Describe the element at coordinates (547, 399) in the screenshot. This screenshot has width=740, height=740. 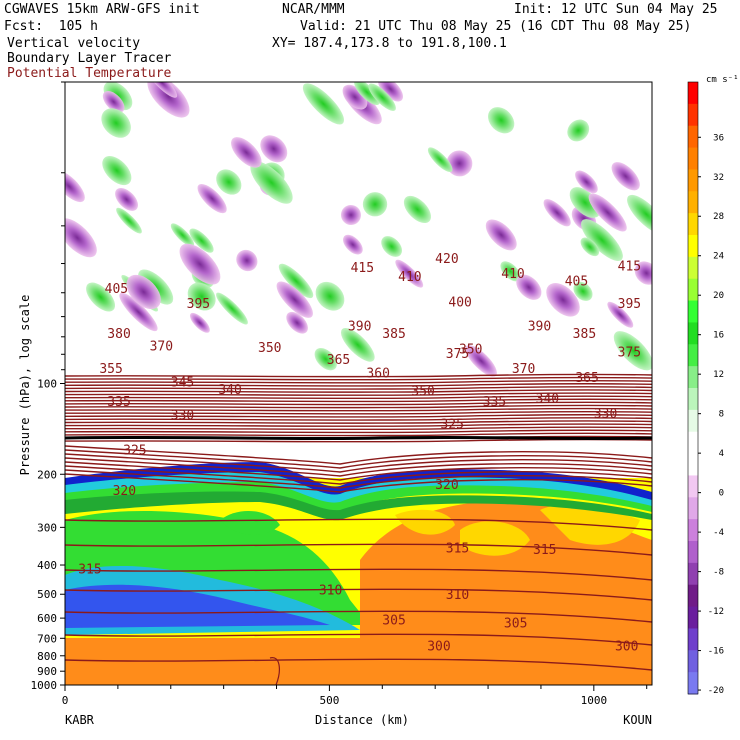
I see `theta-label: 340` at that location.